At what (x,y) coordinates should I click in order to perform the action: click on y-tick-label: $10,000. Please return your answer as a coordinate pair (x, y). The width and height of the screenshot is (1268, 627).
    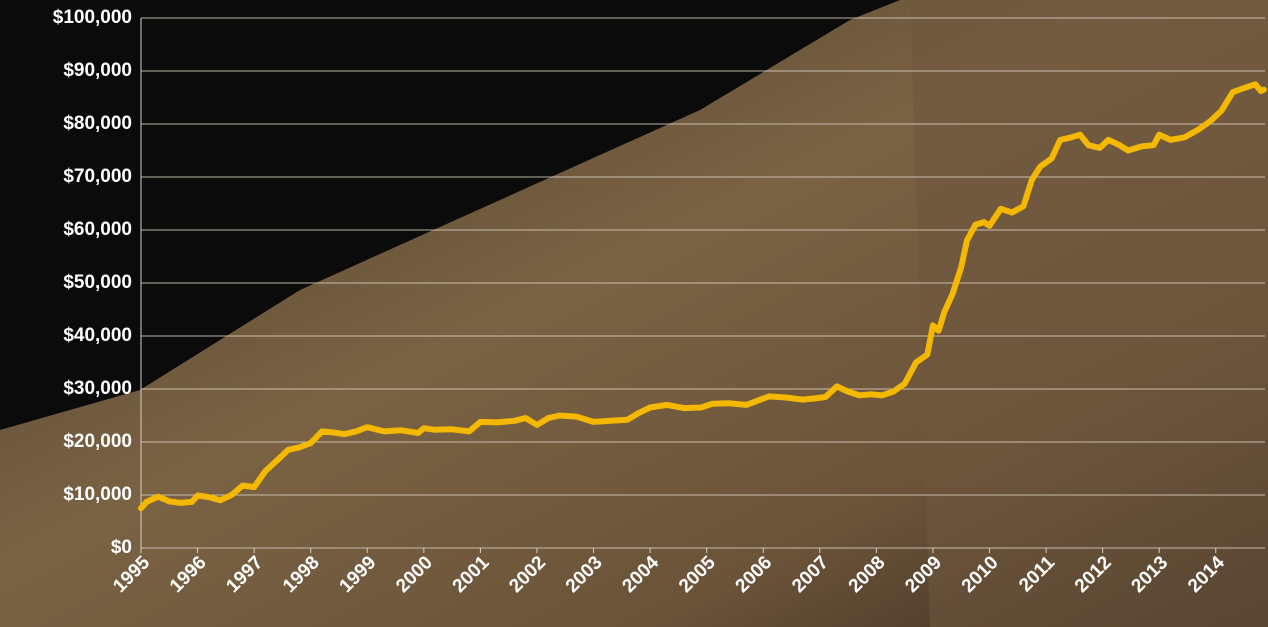
    Looking at the image, I should click on (97, 494).